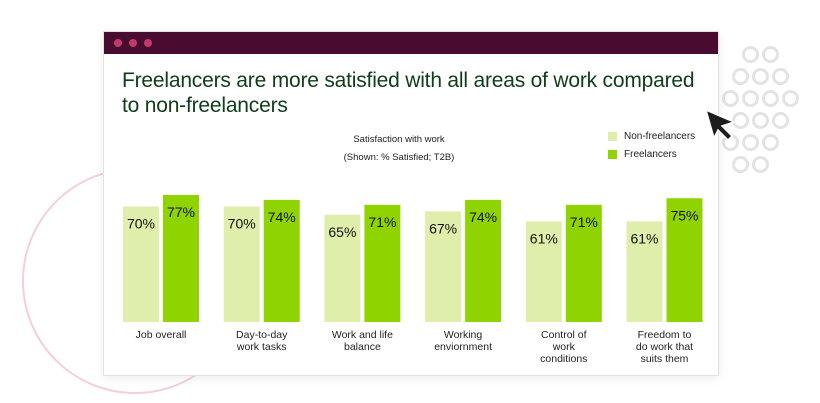 The height and width of the screenshot is (403, 820). I want to click on category-label: enviornment, so click(463, 347).